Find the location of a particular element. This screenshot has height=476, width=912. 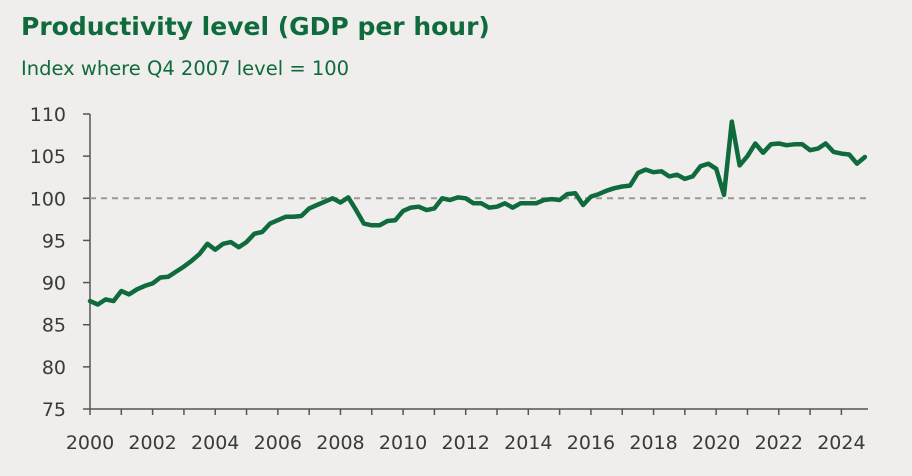

y-axis: 75 80 85 90 95 100 105 110 is located at coordinates (60, 262).